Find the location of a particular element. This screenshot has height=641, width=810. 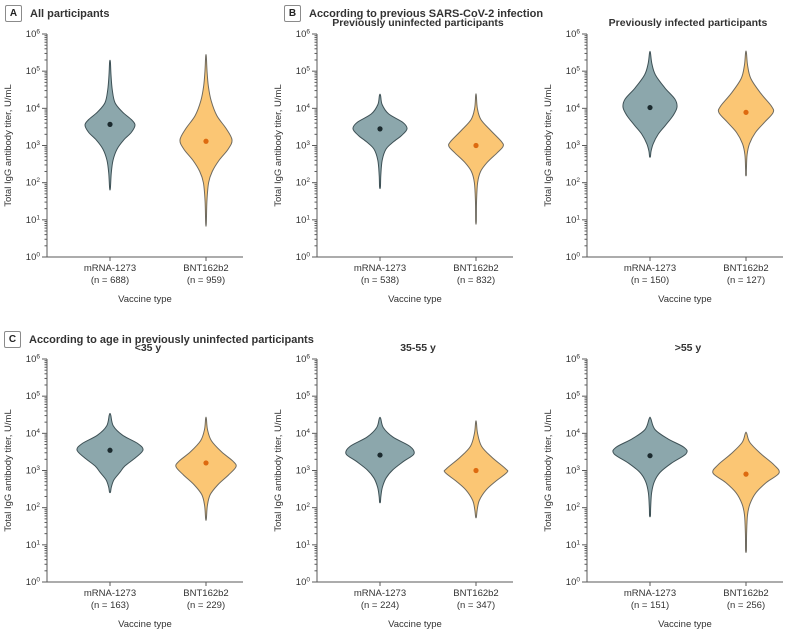

group-n-label-bnt162b2: (n = 256) is located at coordinates (746, 605).